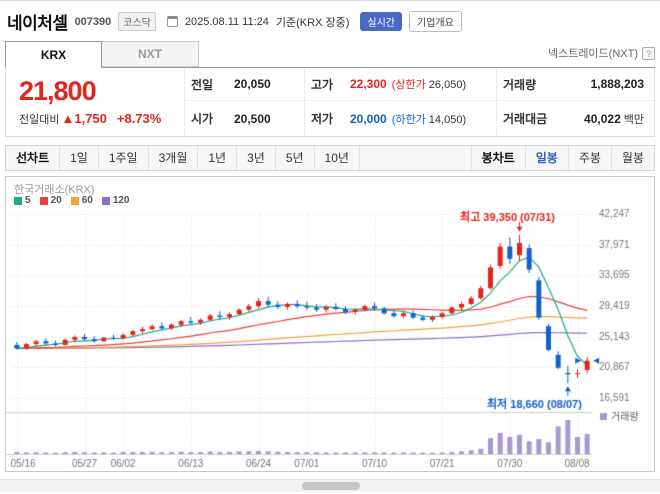 This screenshot has width=660, height=494. I want to click on market-tab-row: KRX NXT 넥스트레이드(NXT) ?, so click(330, 54).